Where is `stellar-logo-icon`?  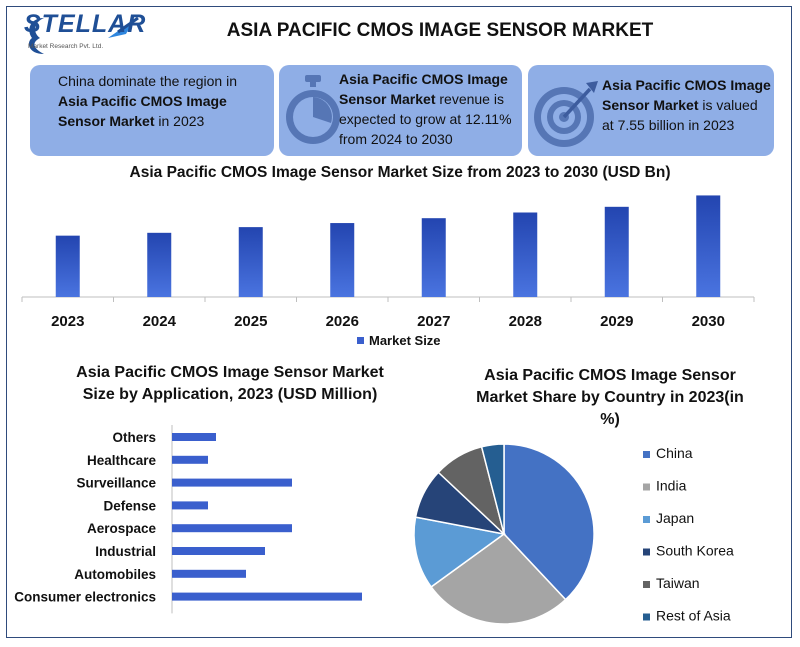
stellar-logo-icon is located at coordinates (83, 35).